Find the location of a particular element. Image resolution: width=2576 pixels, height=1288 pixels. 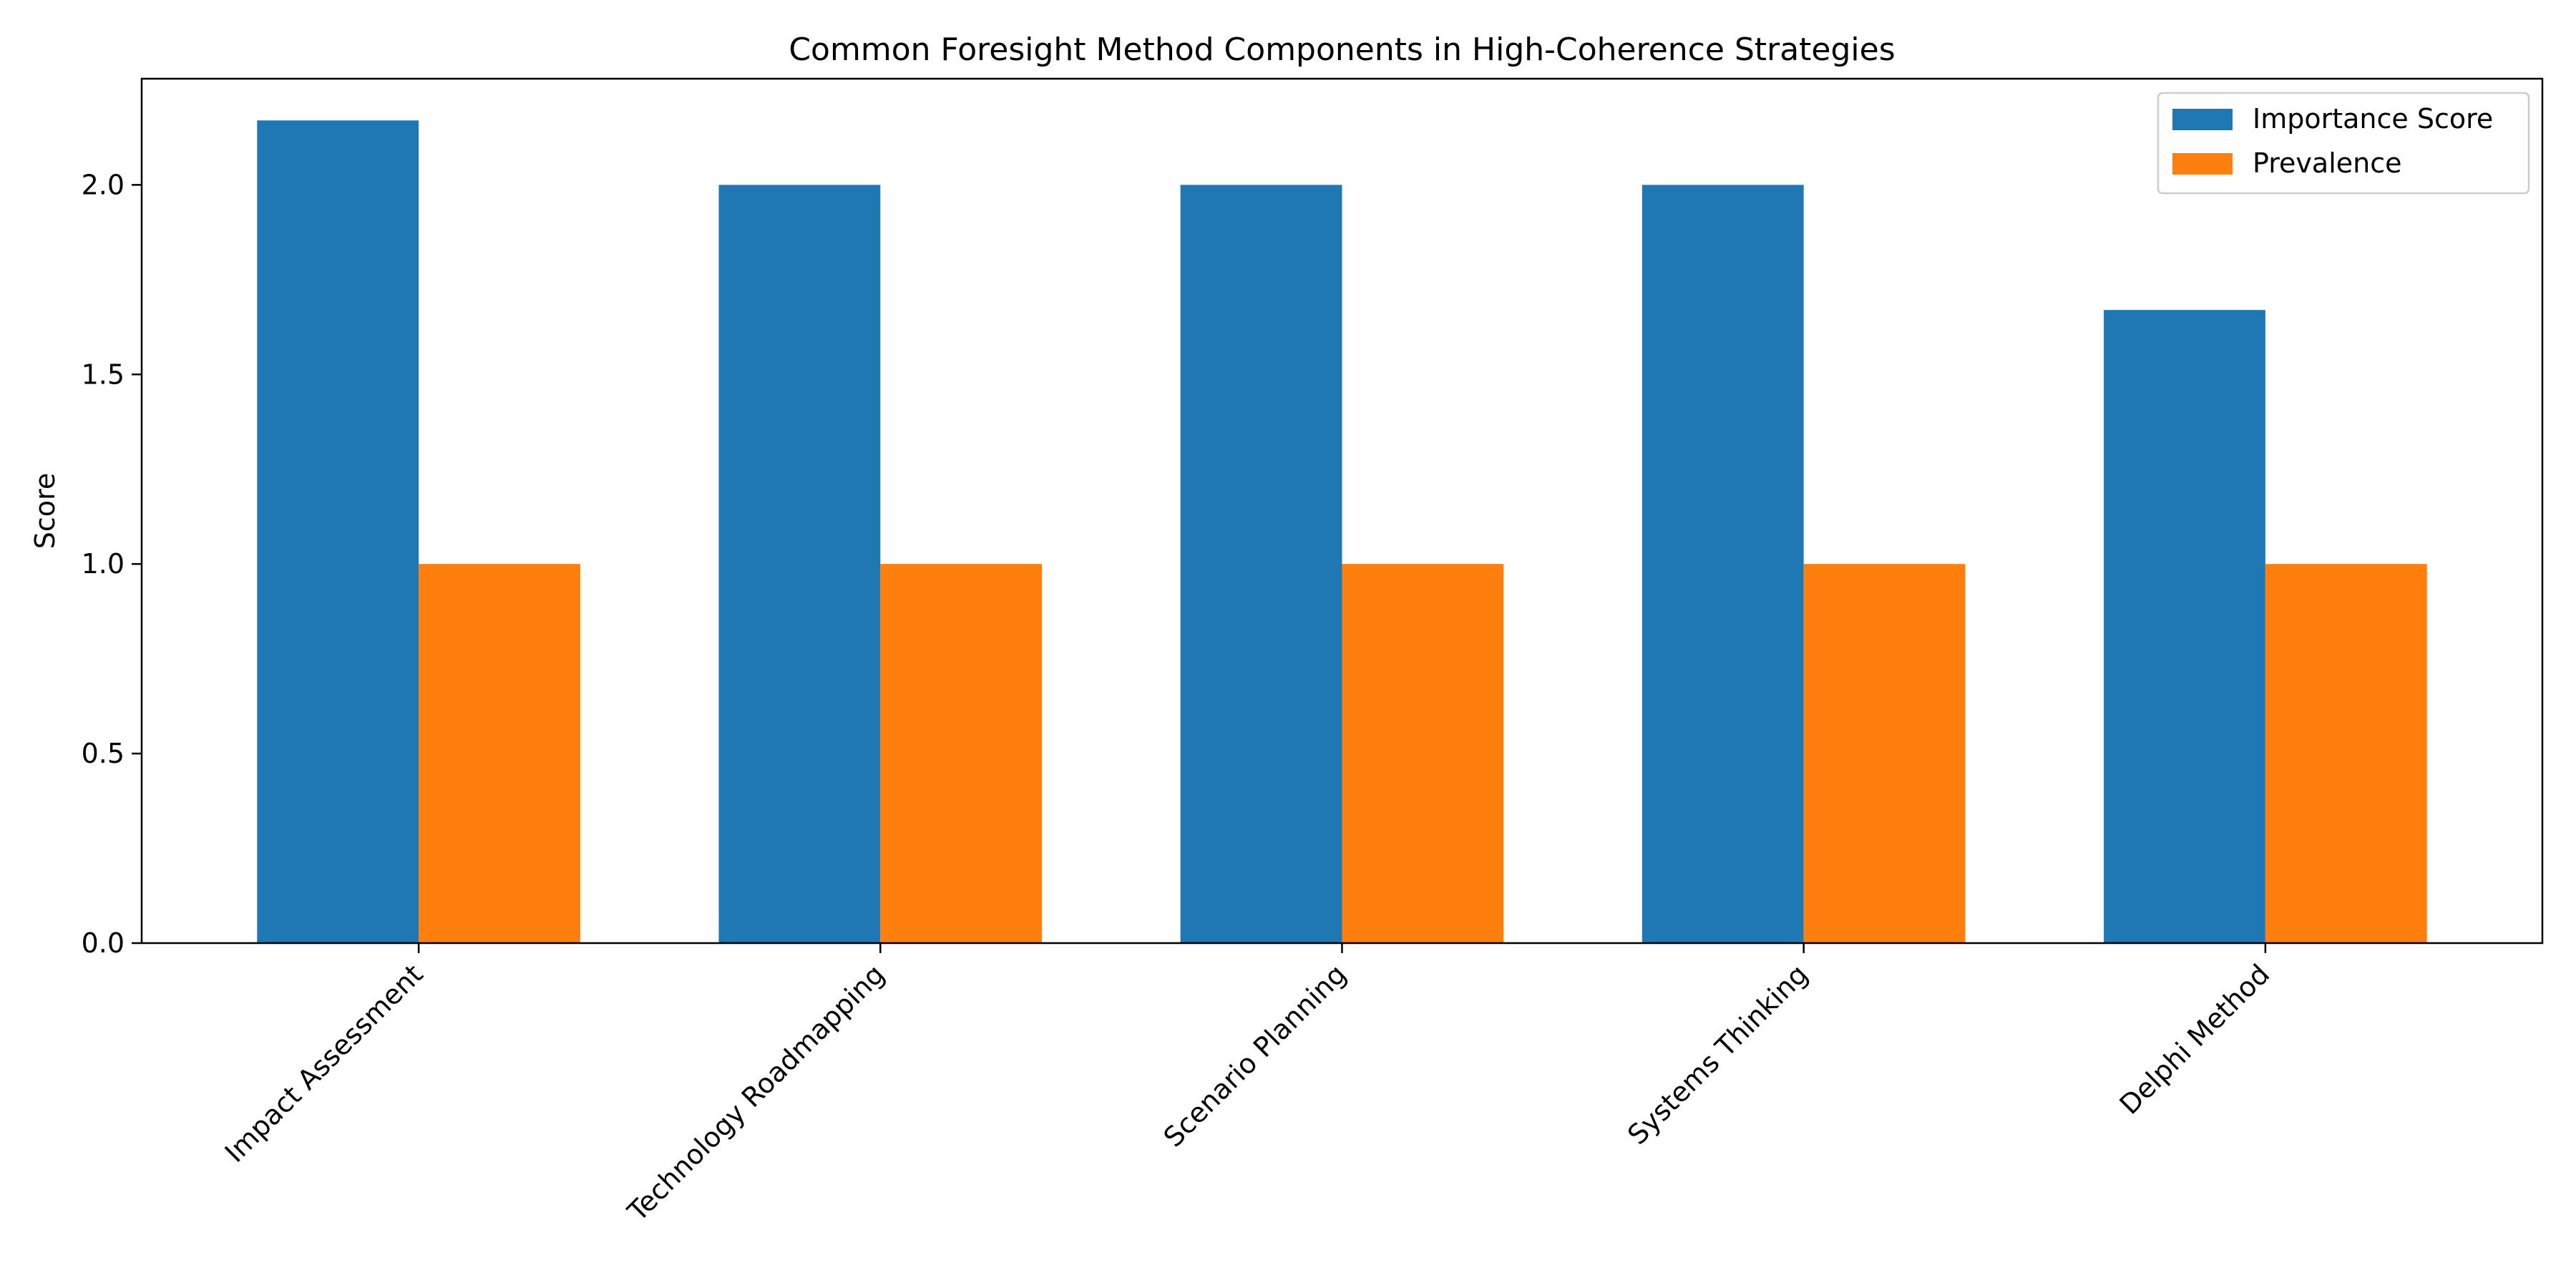

y-tick-label: 0.0 is located at coordinates (103, 943).